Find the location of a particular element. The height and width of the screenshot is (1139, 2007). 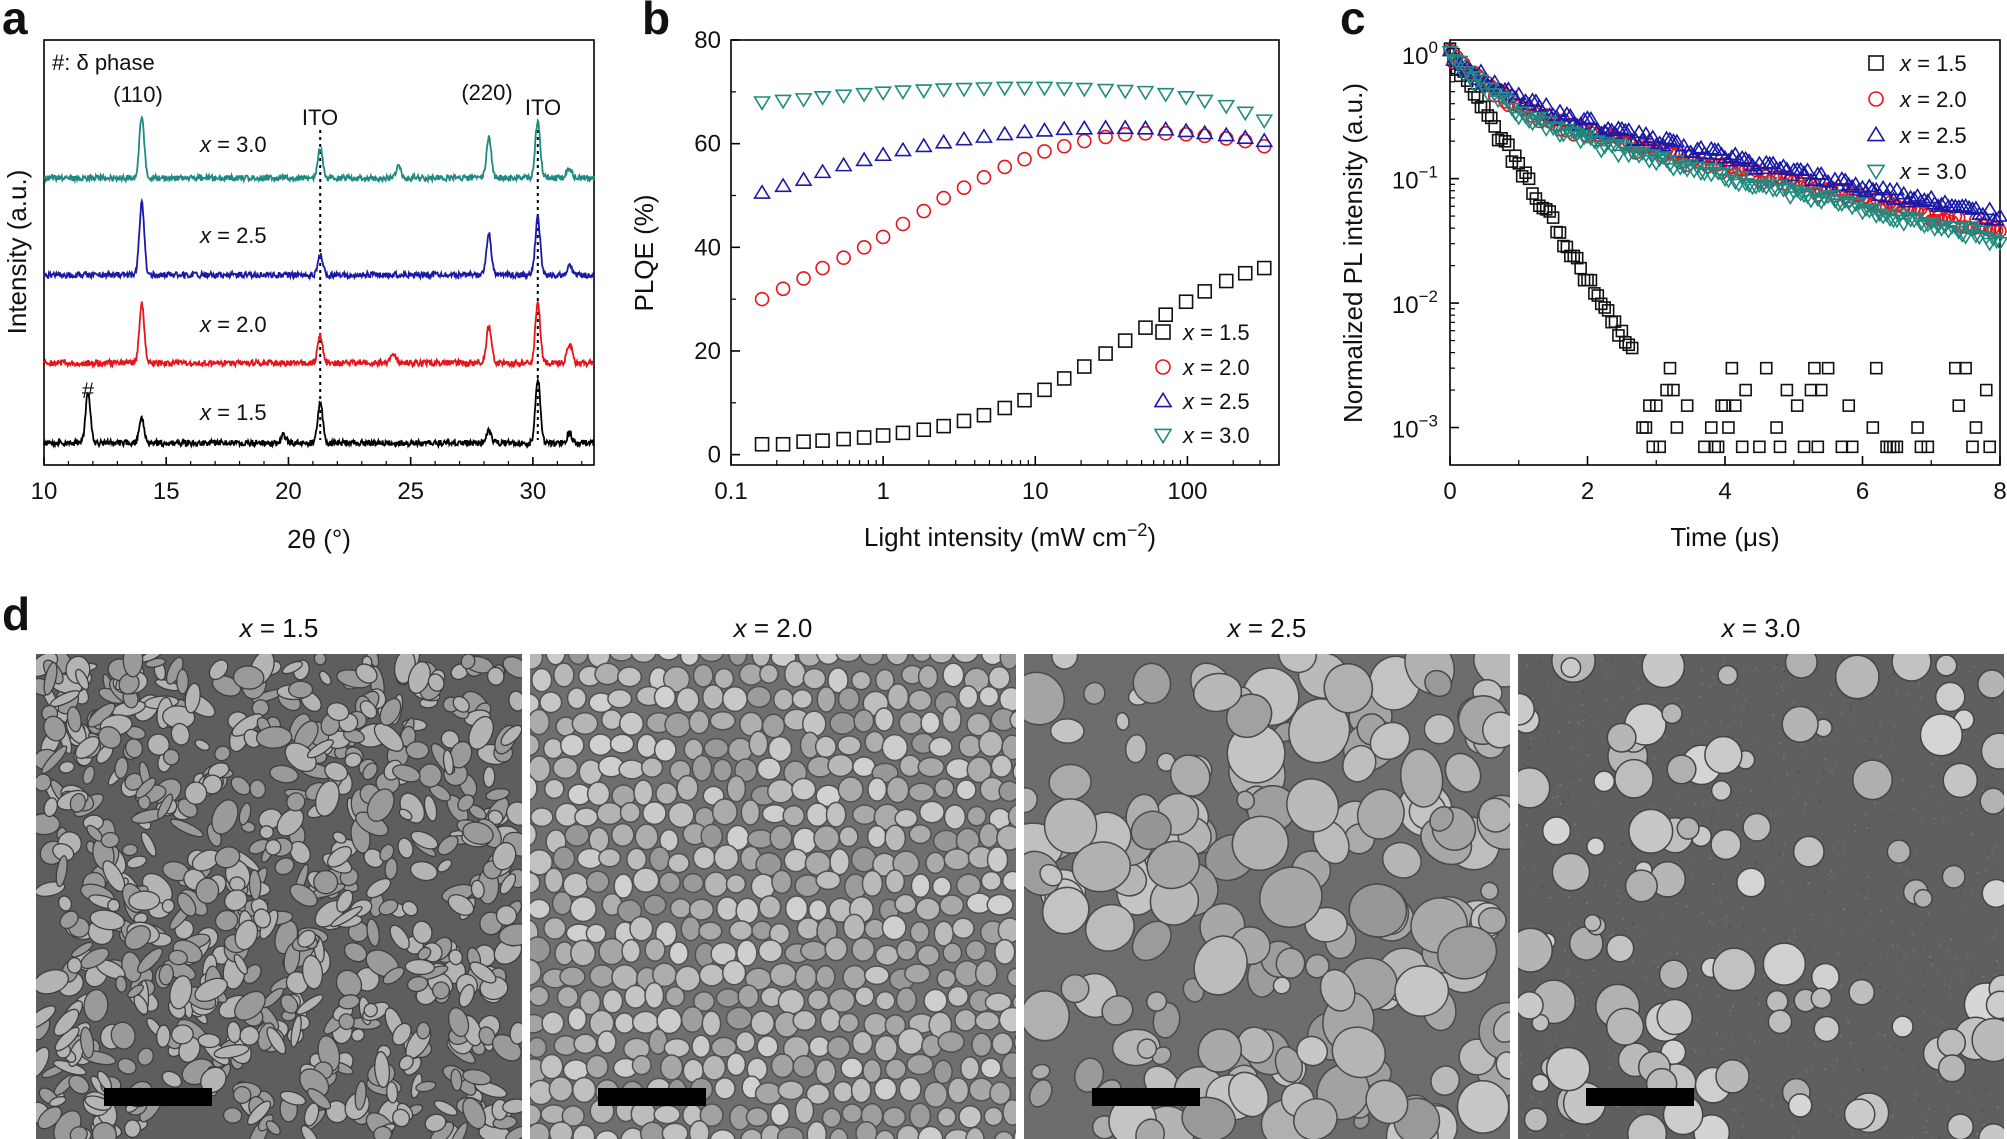

plqe-y-tick-label: 60 is located at coordinates (707, 144).